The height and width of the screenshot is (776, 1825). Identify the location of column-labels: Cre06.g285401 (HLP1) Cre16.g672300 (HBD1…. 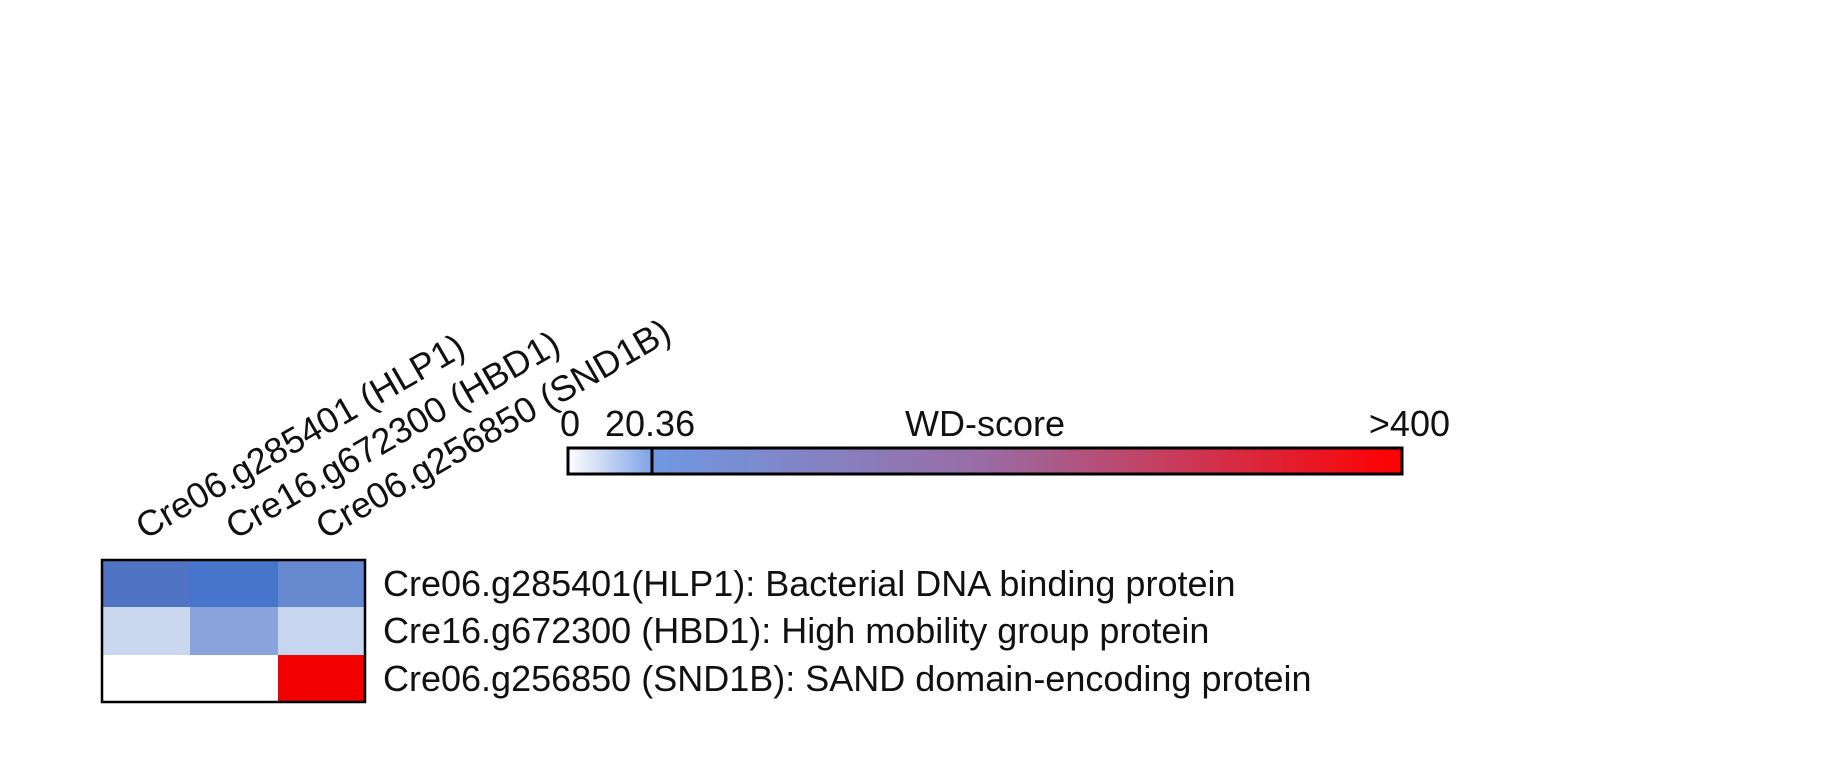
(403, 428).